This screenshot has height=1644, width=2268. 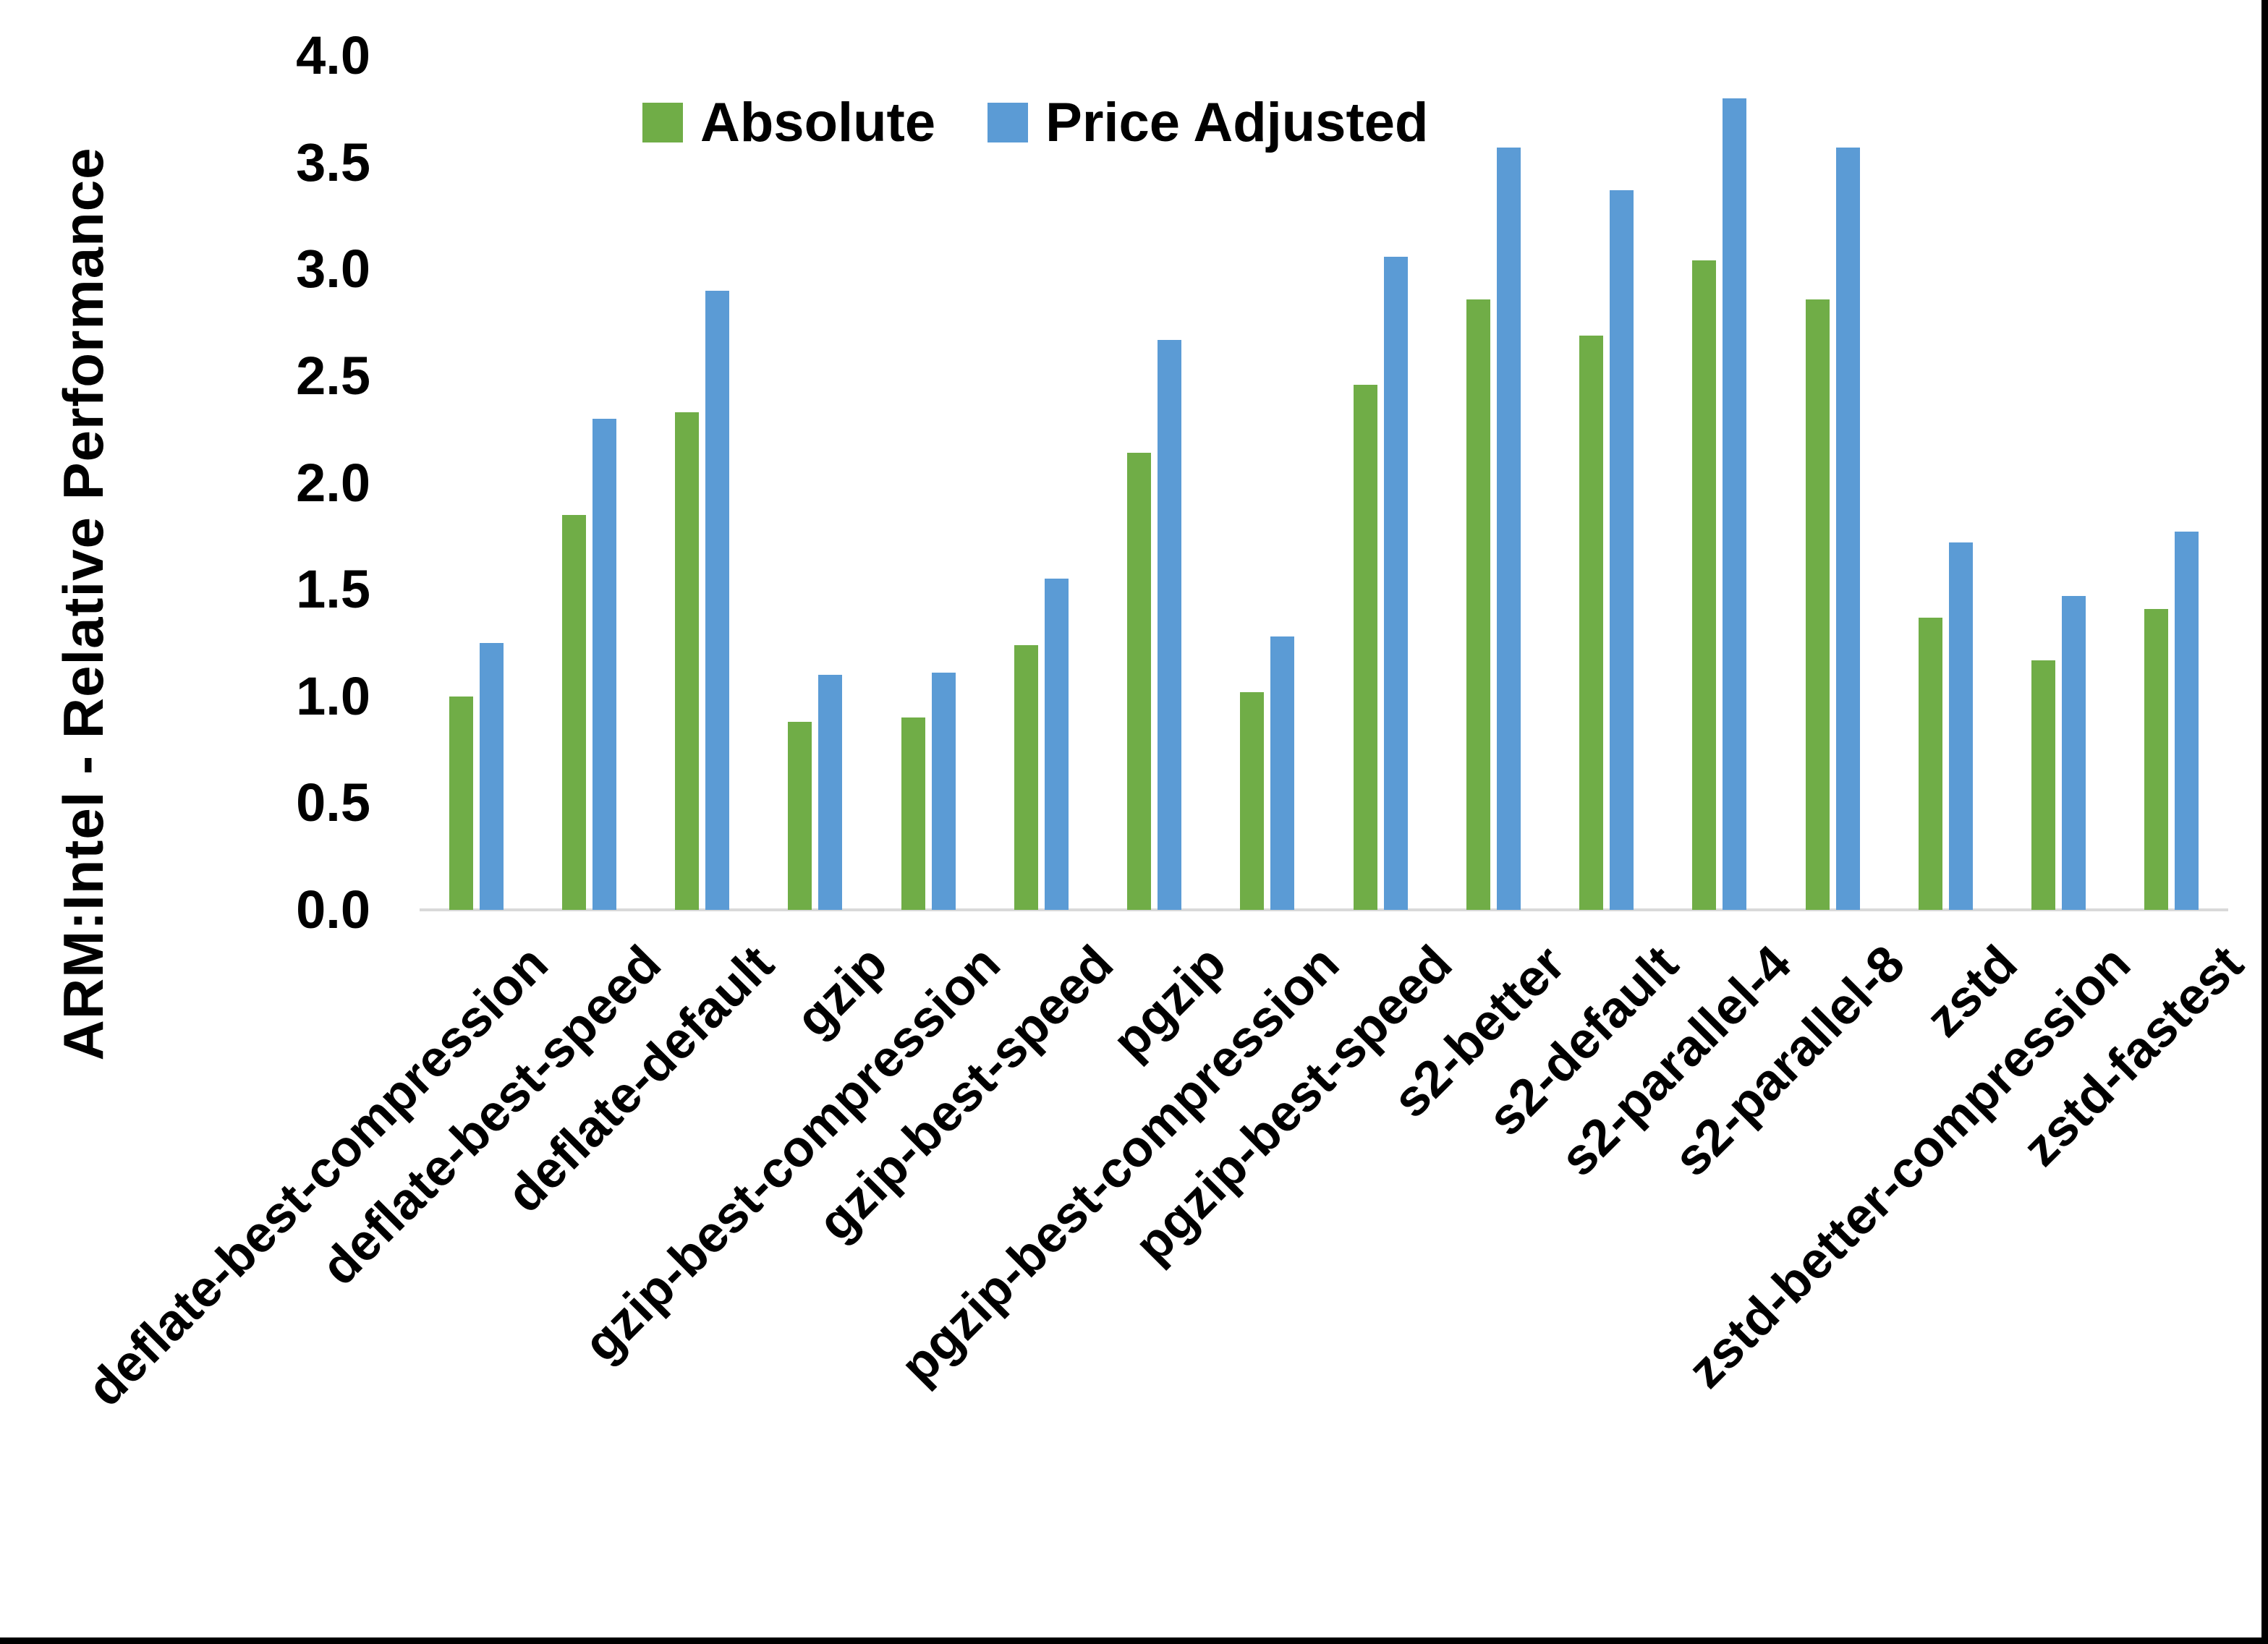 I want to click on x-axis-line, so click(x=1324, y=909).